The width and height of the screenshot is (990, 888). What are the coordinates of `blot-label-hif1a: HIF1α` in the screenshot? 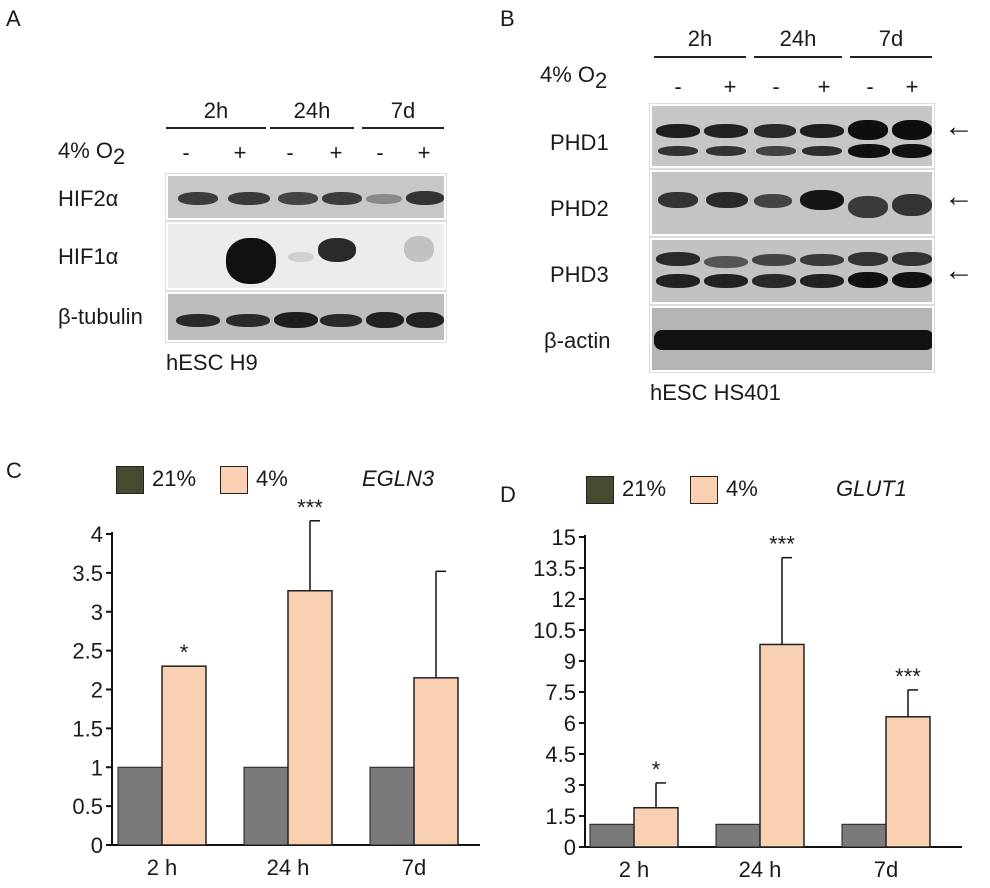 It's located at (88, 256).